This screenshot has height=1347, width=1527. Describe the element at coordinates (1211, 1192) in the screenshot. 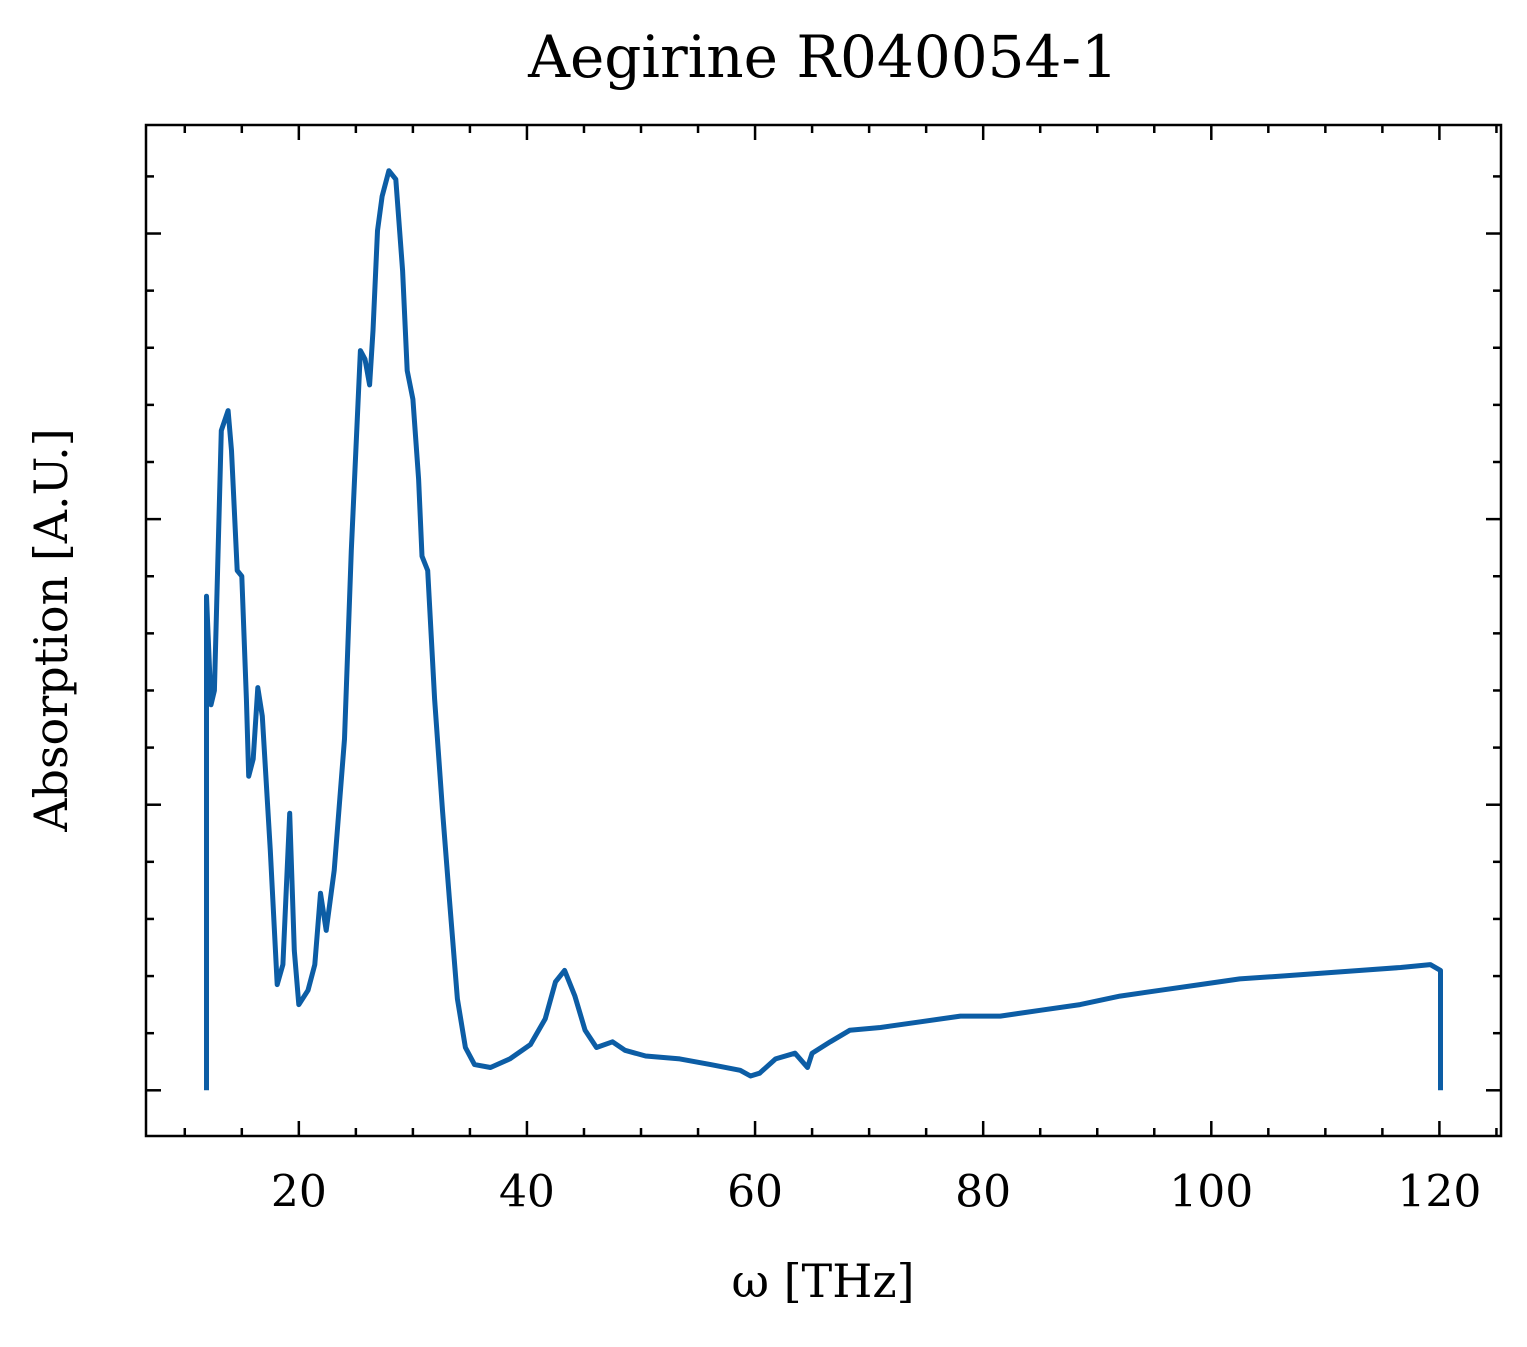

I see `x-tick-label: 100` at that location.